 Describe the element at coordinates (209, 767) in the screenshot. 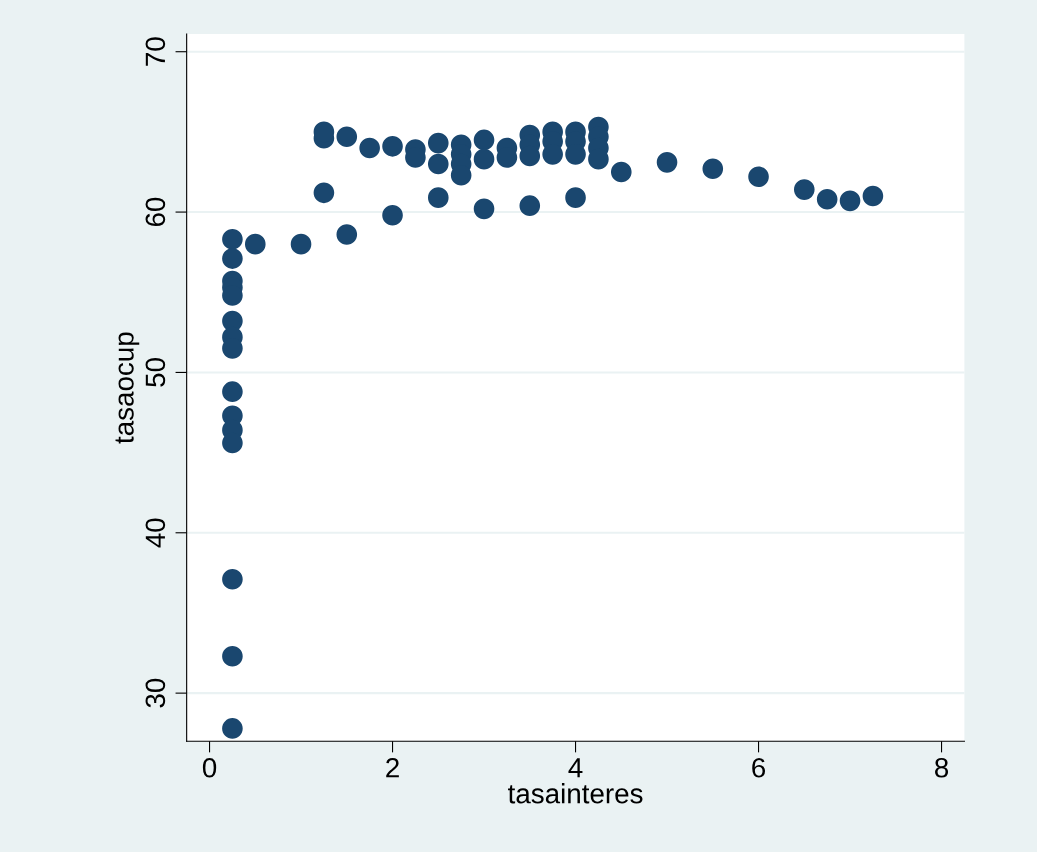

I see `x-tick-label: 0` at that location.